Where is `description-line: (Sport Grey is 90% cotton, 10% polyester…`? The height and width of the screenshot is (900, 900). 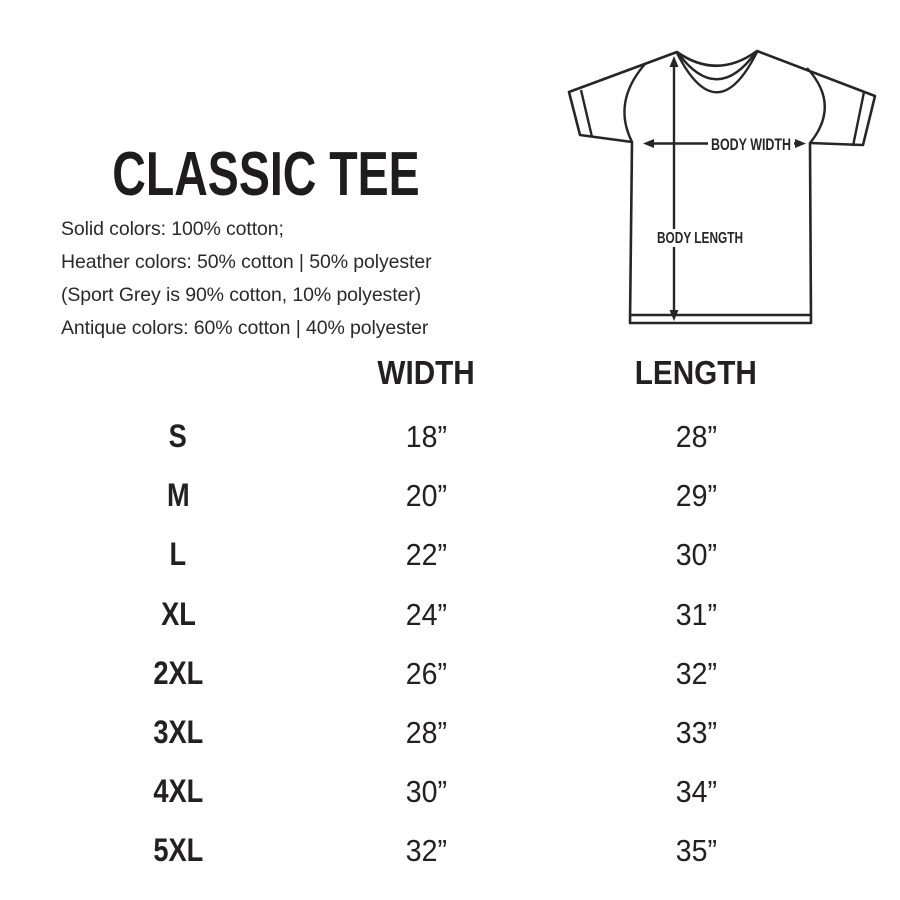
description-line: (Sport Grey is 90% cotton, 10% polyester… is located at coordinates (241, 295).